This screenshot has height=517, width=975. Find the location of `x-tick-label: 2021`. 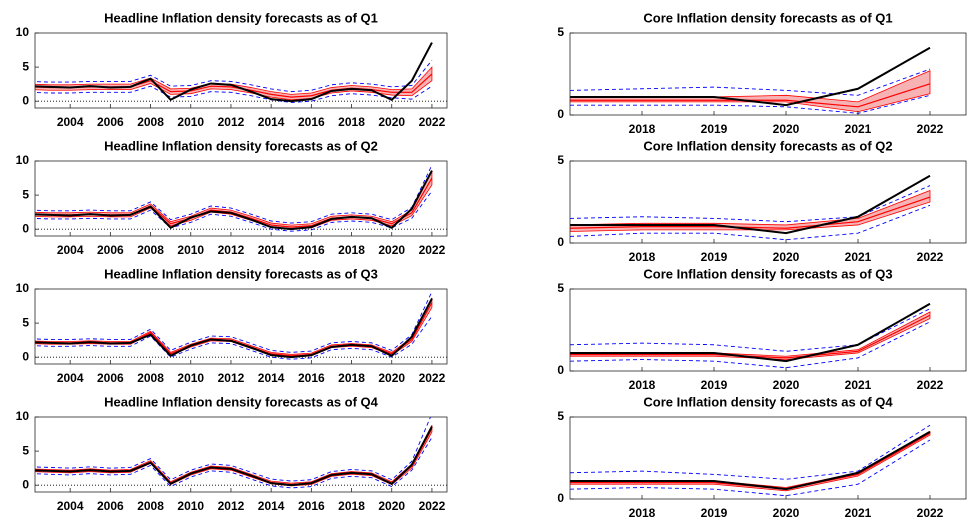

x-tick-label: 2021 is located at coordinates (858, 129).